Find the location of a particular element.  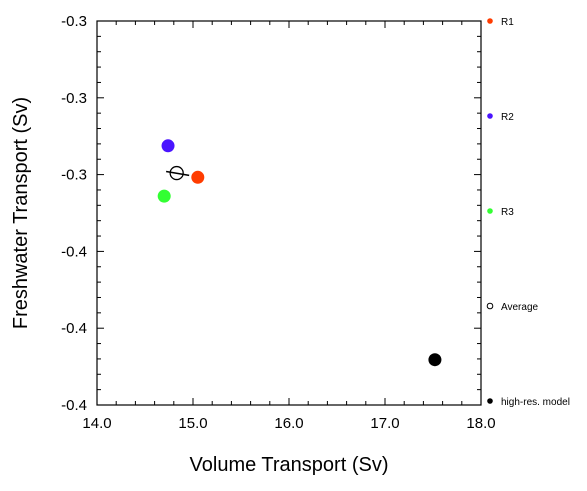

legend-label: high-res. model is located at coordinates (535, 402).